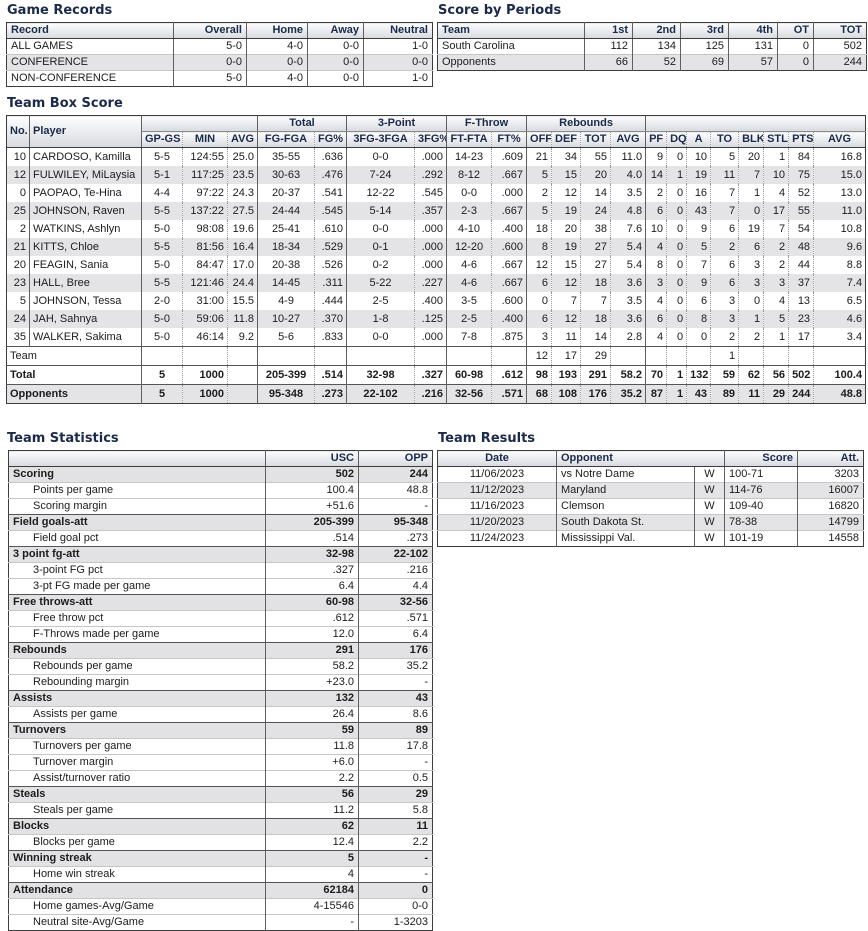  Describe the element at coordinates (242, 319) in the screenshot. I see `stat-cell: 11.8` at that location.